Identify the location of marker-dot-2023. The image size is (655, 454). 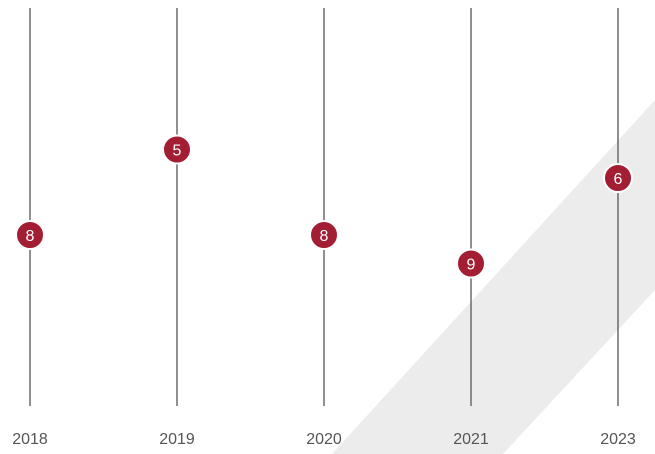
(618, 178).